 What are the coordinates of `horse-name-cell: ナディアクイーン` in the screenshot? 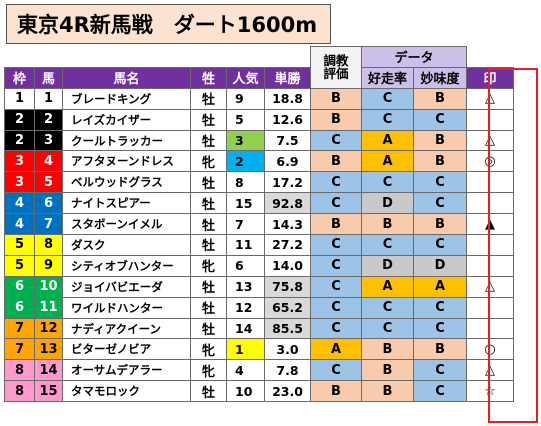 It's located at (126, 328).